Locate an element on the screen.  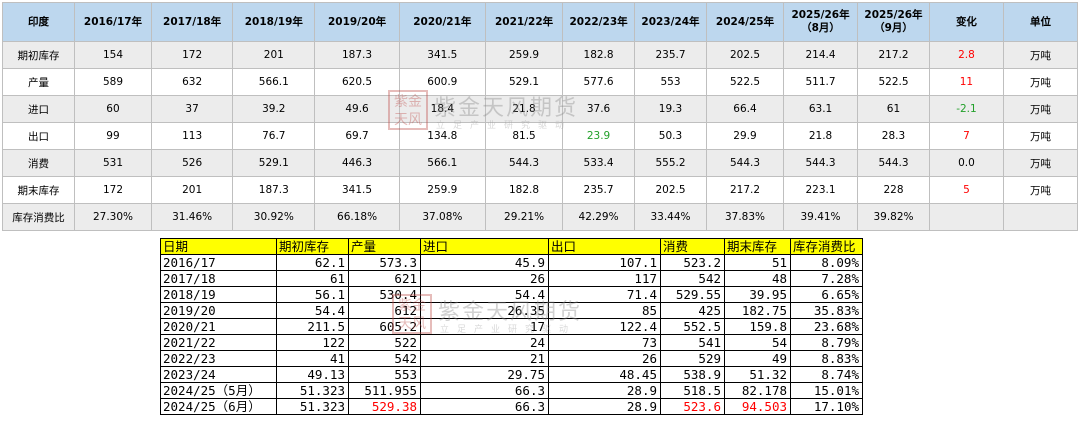
data-cell: 542 is located at coordinates (384, 358).